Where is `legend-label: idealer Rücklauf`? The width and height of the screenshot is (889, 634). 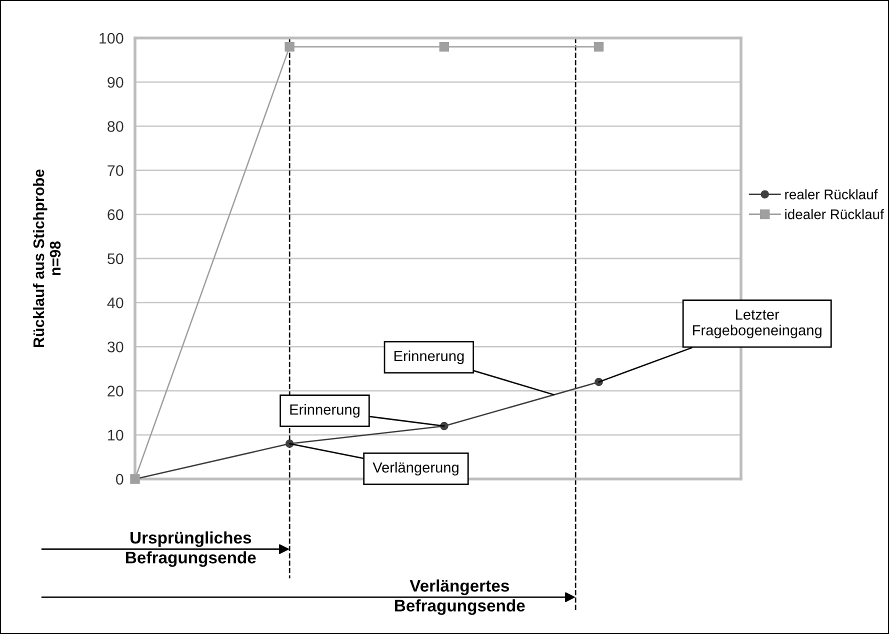
legend-label: idealer Rücklauf is located at coordinates (834, 214).